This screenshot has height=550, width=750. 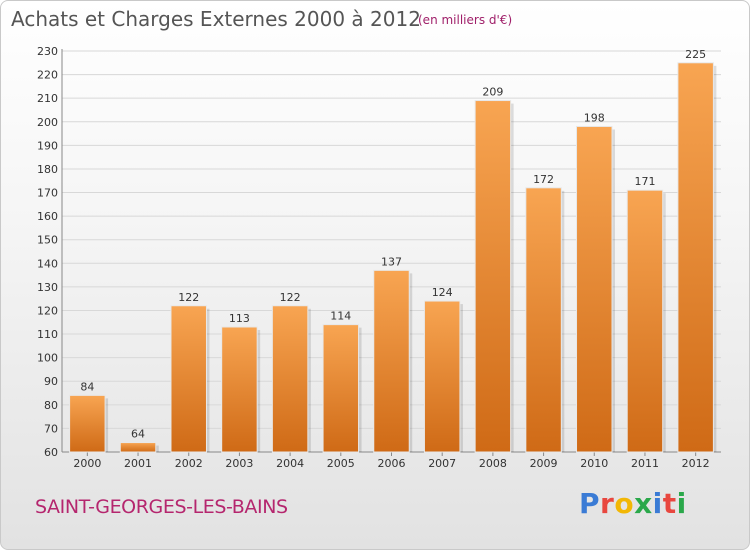 What do you see at coordinates (239, 463) in the screenshot?
I see `x-tick-label: 2003` at bounding box center [239, 463].